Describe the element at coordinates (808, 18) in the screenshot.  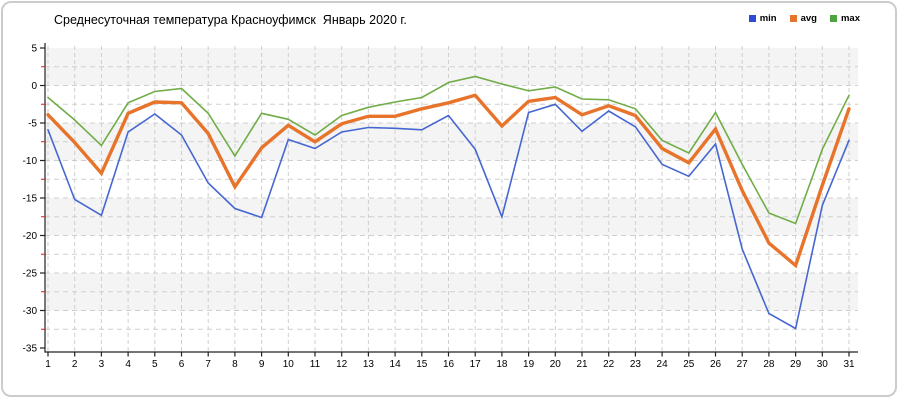
I see `legend-label-avg: avg` at that location.